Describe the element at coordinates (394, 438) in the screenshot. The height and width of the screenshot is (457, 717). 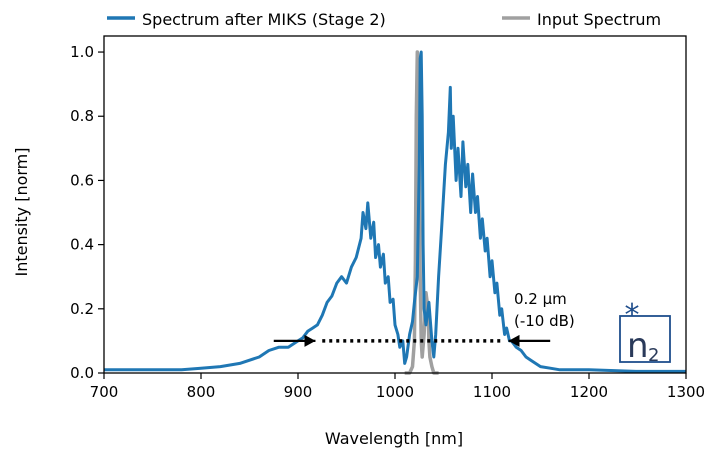
I see `x-axis-label: Wavelength [nm]` at that location.